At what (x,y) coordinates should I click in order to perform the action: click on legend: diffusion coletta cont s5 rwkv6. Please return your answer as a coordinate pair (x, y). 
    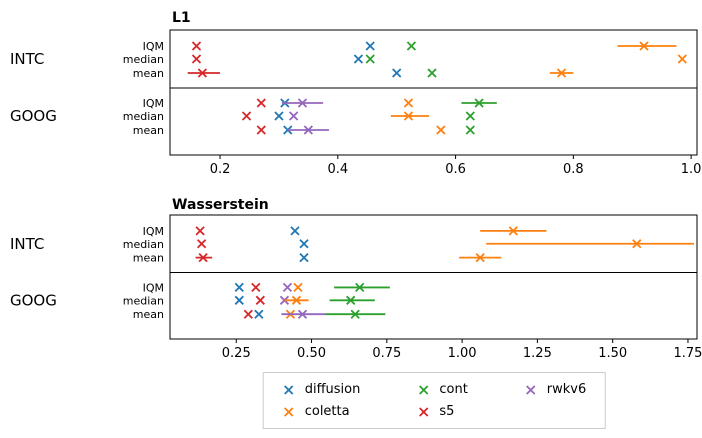
    Looking at the image, I should click on (434, 400).